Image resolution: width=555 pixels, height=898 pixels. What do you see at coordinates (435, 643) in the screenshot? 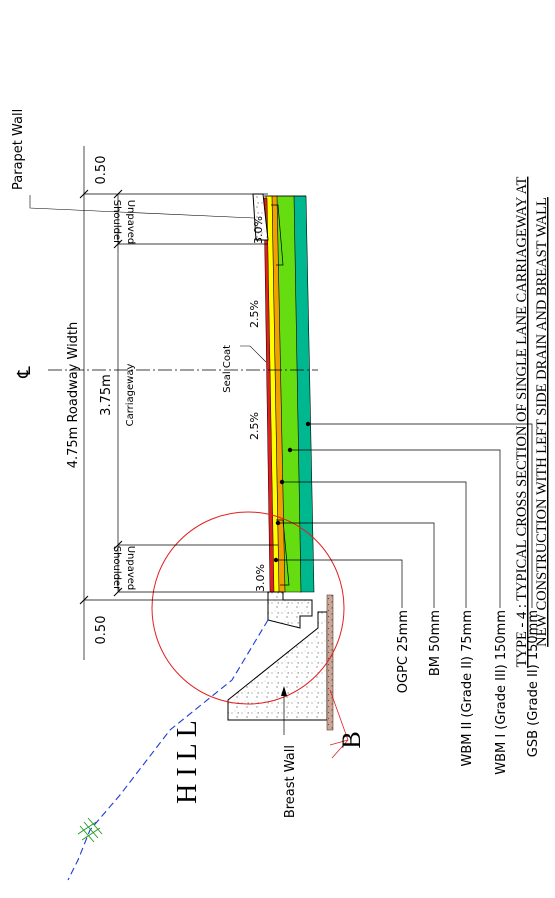
I see `legend-bm: BM 50mm` at bounding box center [435, 643].